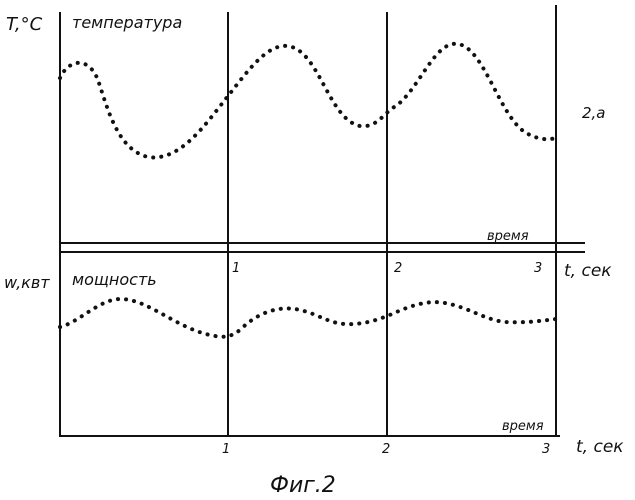 The image size is (635, 500). Describe the element at coordinates (594, 113) in the screenshot. I see `temperature-curve-label: 2,а` at that location.